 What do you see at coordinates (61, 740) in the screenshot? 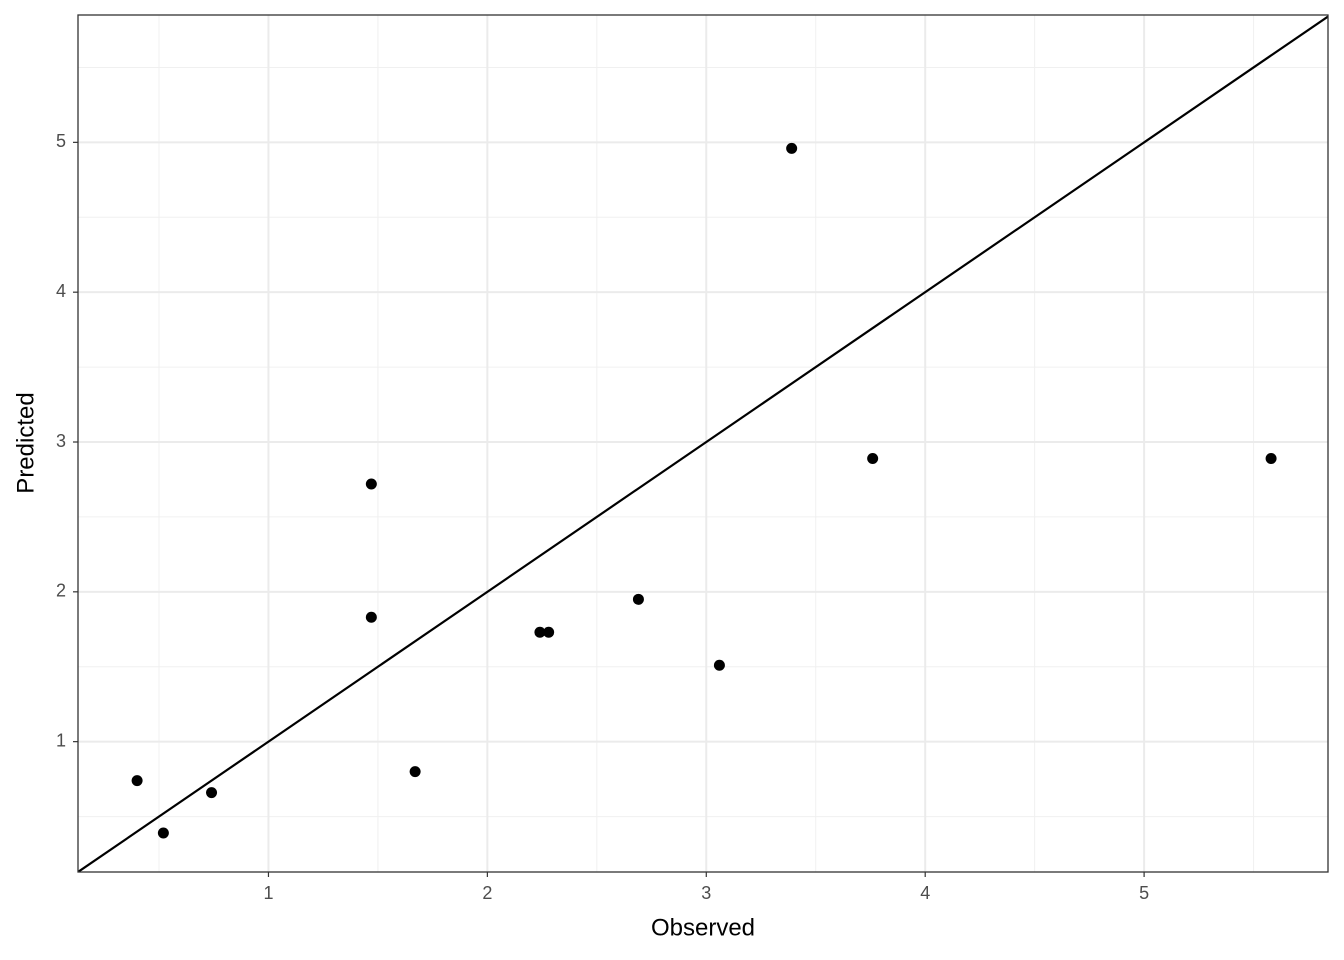
I see `y-tick-label: 1` at bounding box center [61, 740].